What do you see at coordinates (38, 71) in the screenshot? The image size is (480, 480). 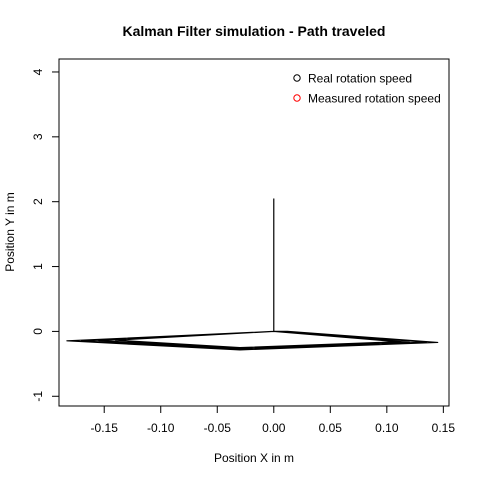 I see `y-tick-label: 4` at bounding box center [38, 71].